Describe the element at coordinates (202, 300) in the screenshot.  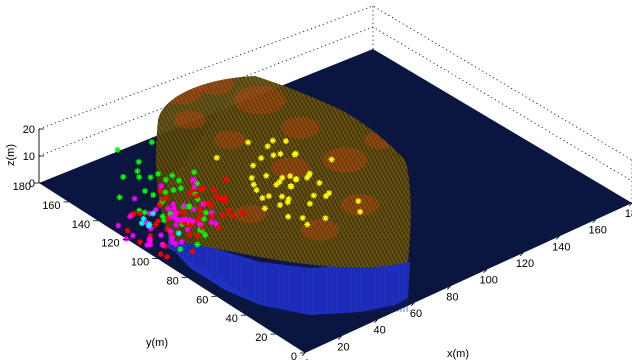
I see `y-tick-label: 60` at that location.